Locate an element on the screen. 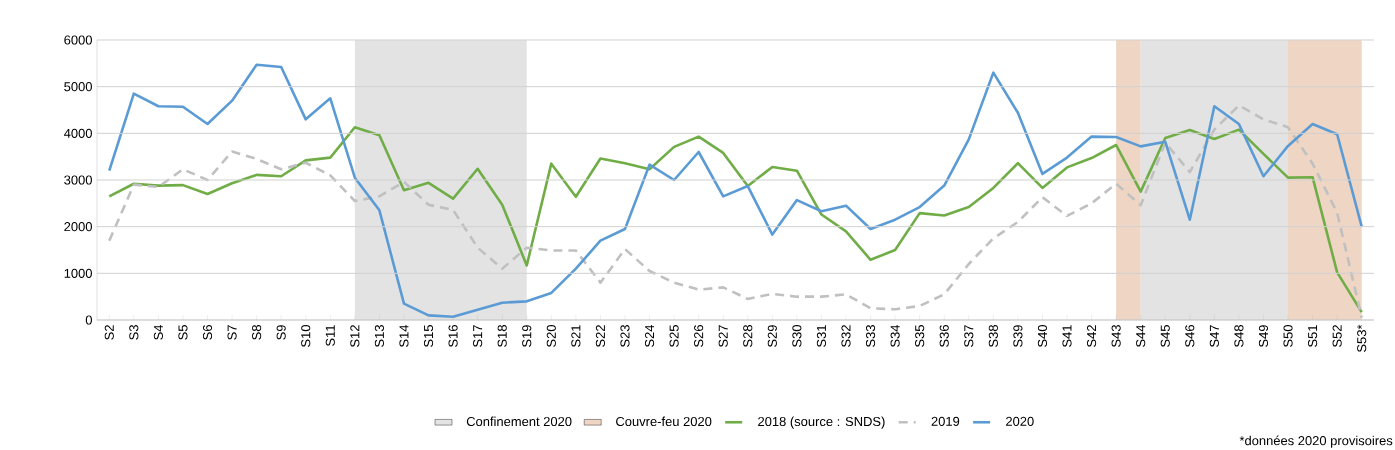  x-tick-label: S19 is located at coordinates (527, 336).